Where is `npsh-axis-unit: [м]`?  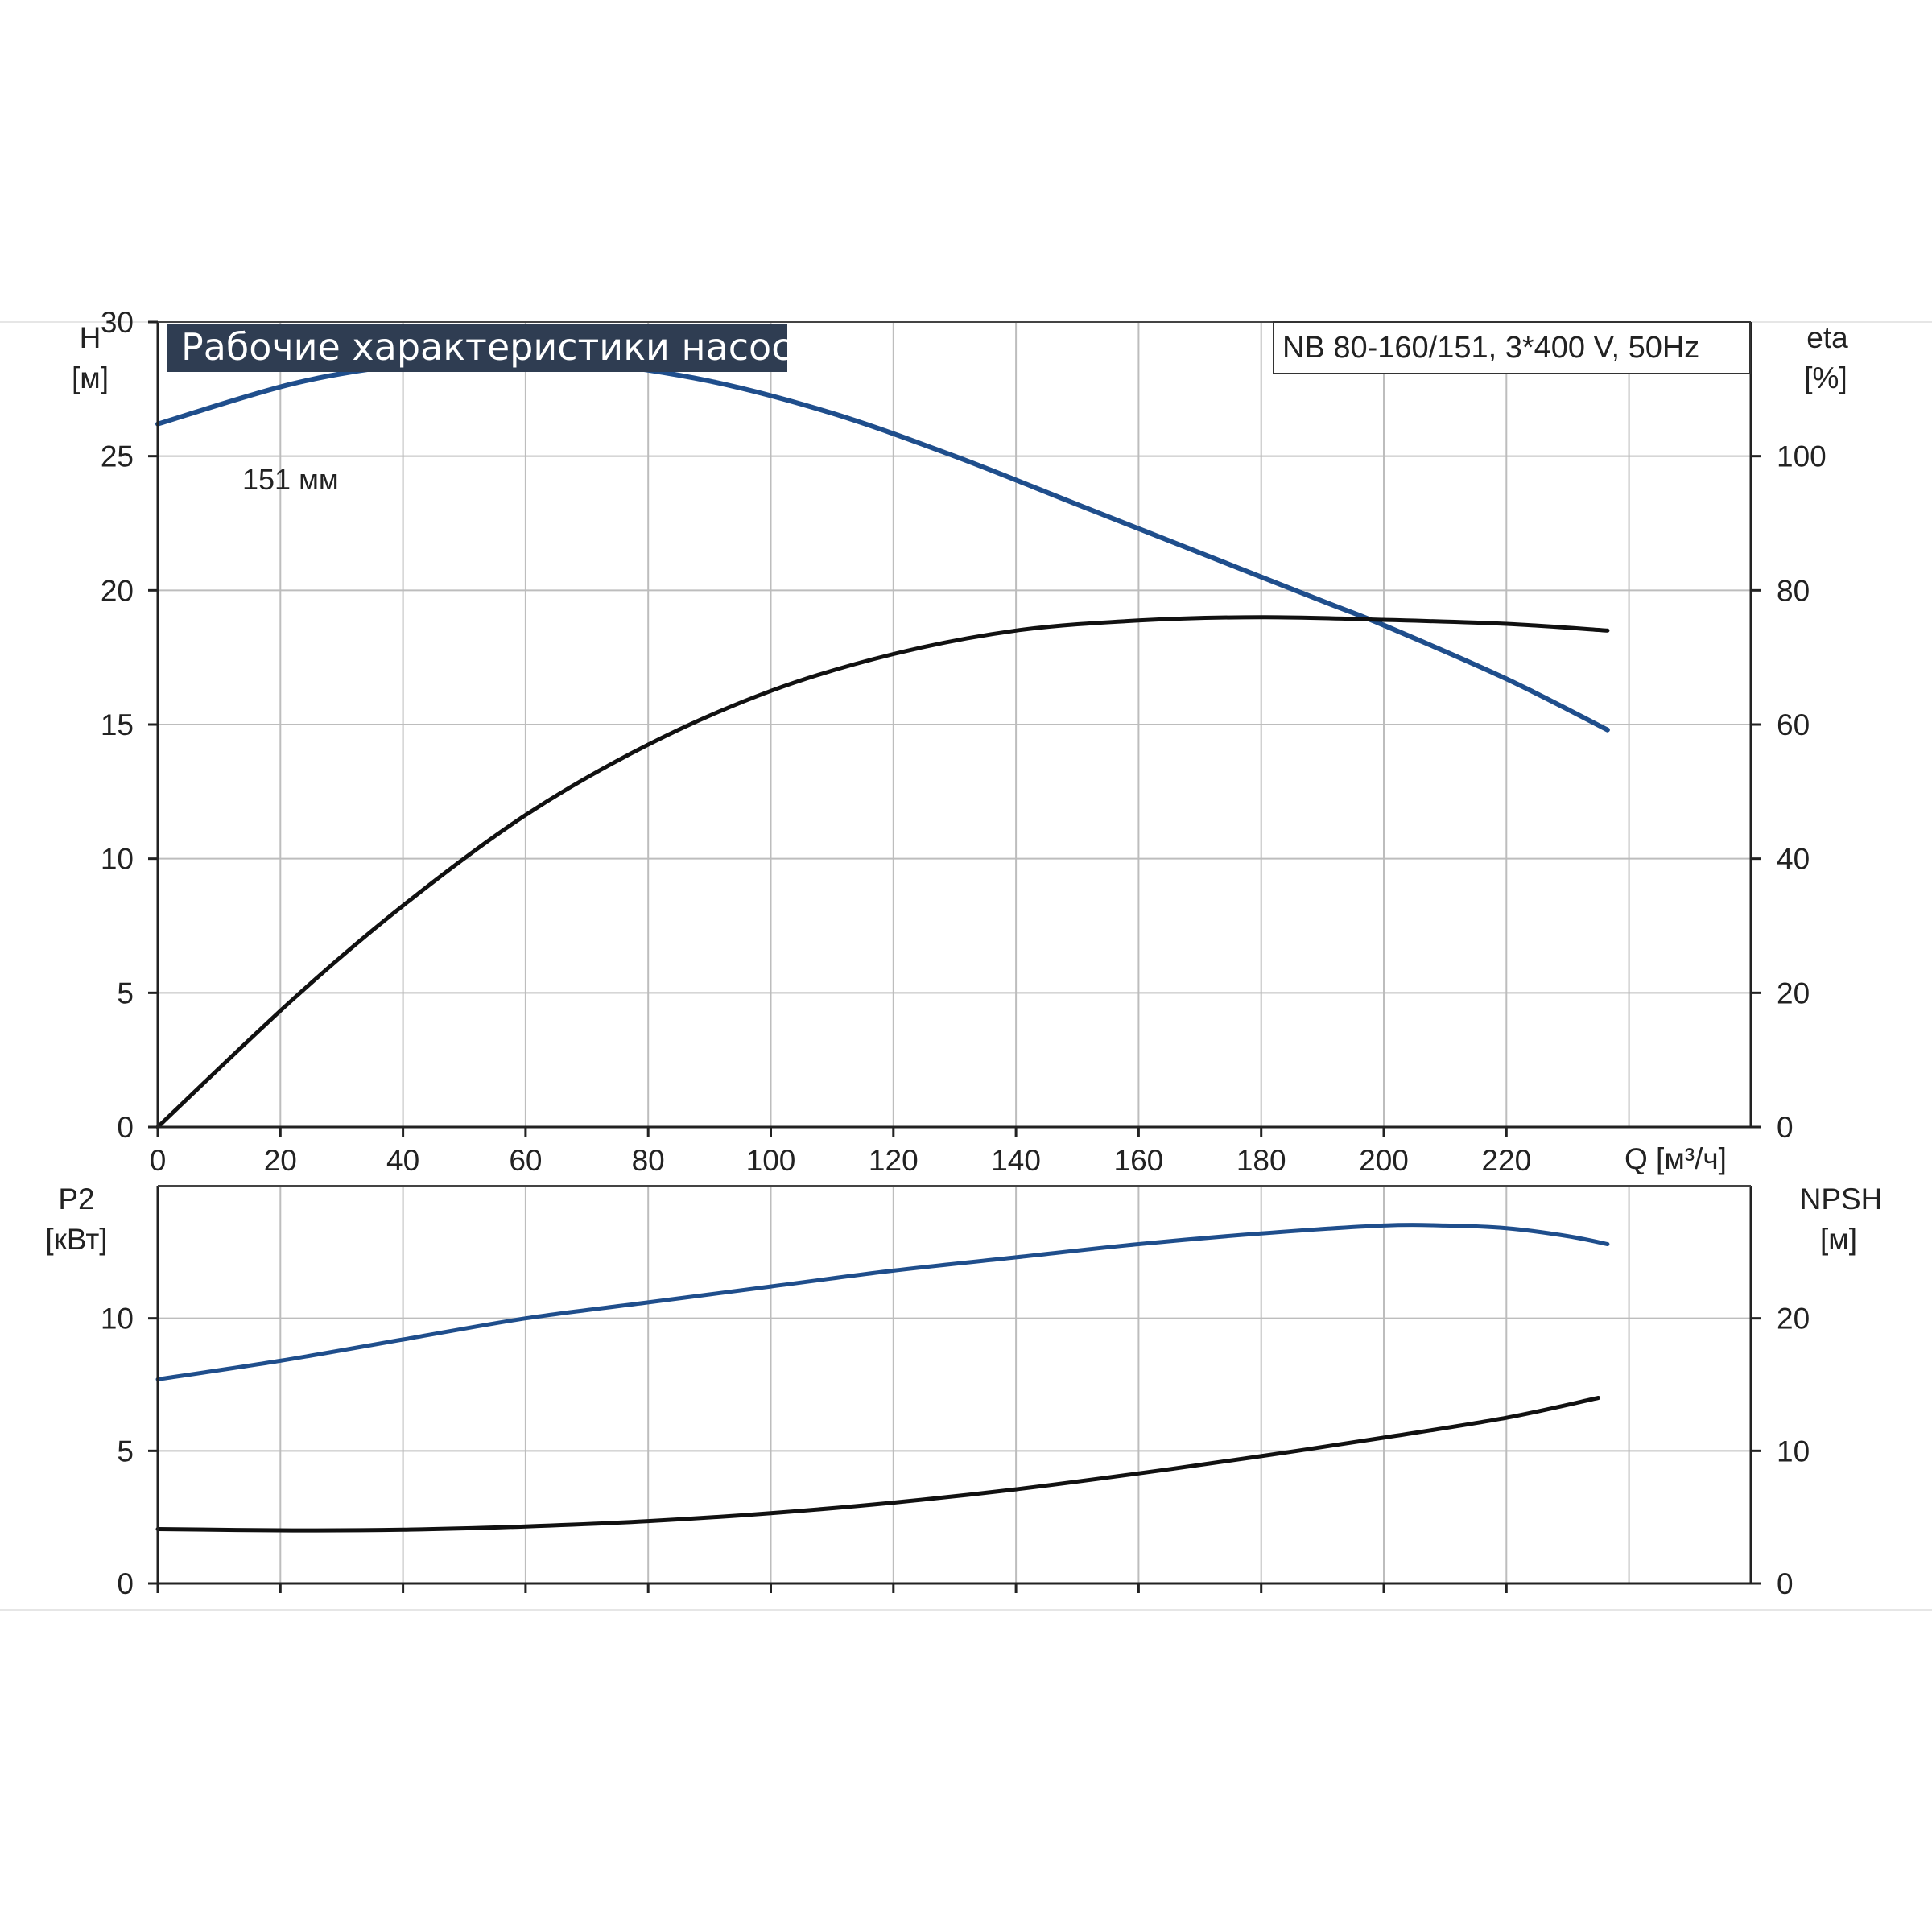 npsh-axis-unit: [м] is located at coordinates (1838, 1239).